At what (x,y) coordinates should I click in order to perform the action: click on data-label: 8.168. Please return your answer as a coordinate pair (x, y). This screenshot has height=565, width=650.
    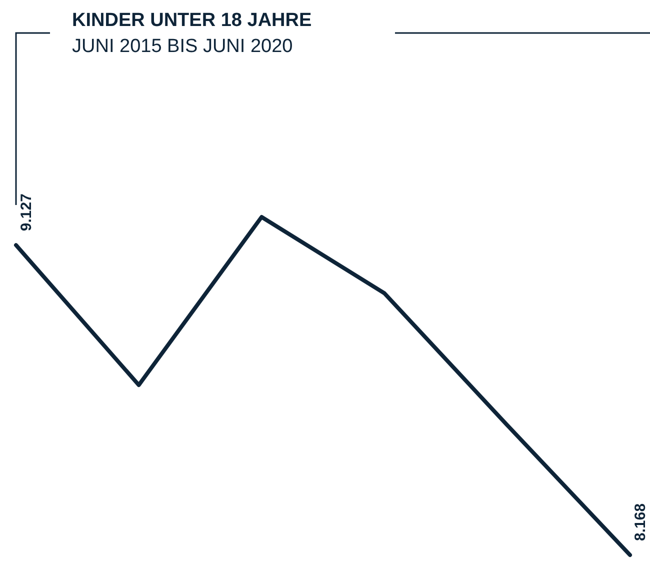
    Looking at the image, I should click on (640, 522).